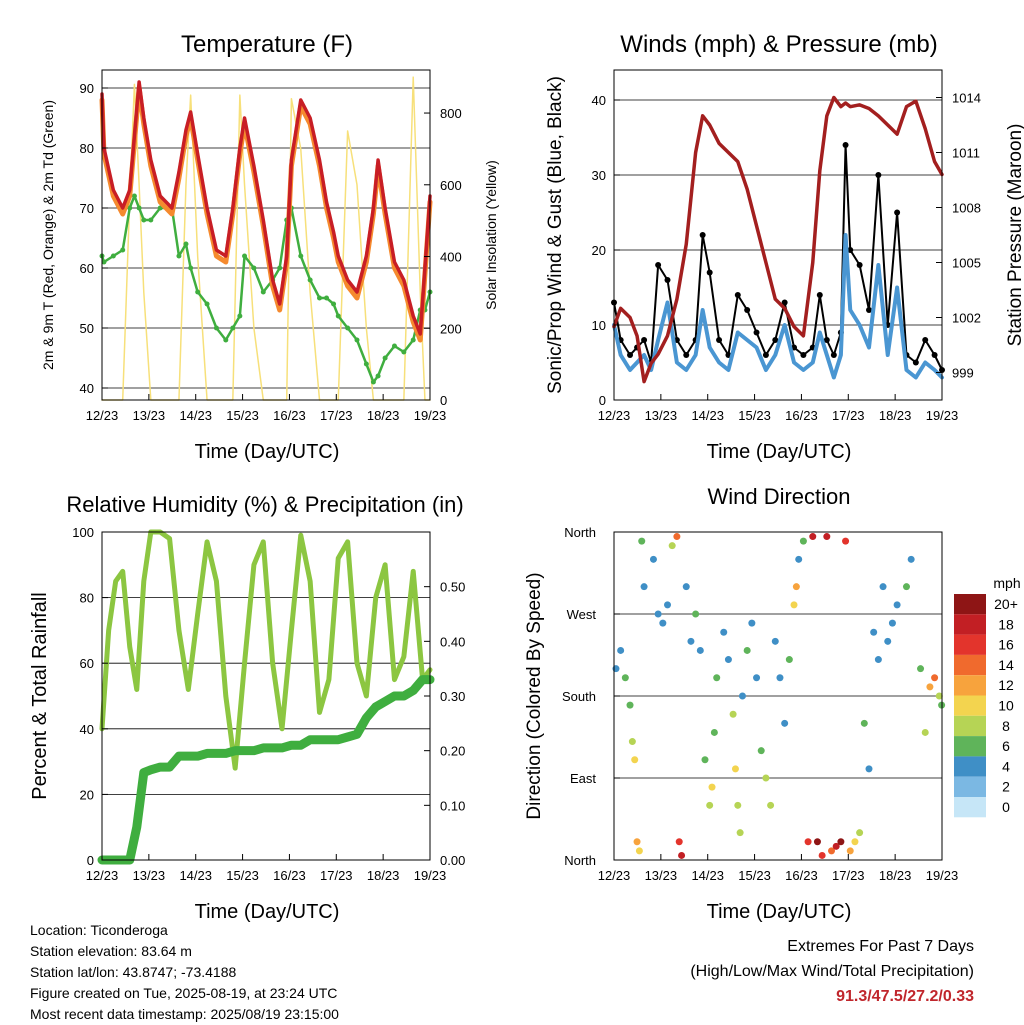 This screenshot has height=1025, width=1024. What do you see at coordinates (87, 88) in the screenshot?
I see `y-tick-label: 90` at bounding box center [87, 88].